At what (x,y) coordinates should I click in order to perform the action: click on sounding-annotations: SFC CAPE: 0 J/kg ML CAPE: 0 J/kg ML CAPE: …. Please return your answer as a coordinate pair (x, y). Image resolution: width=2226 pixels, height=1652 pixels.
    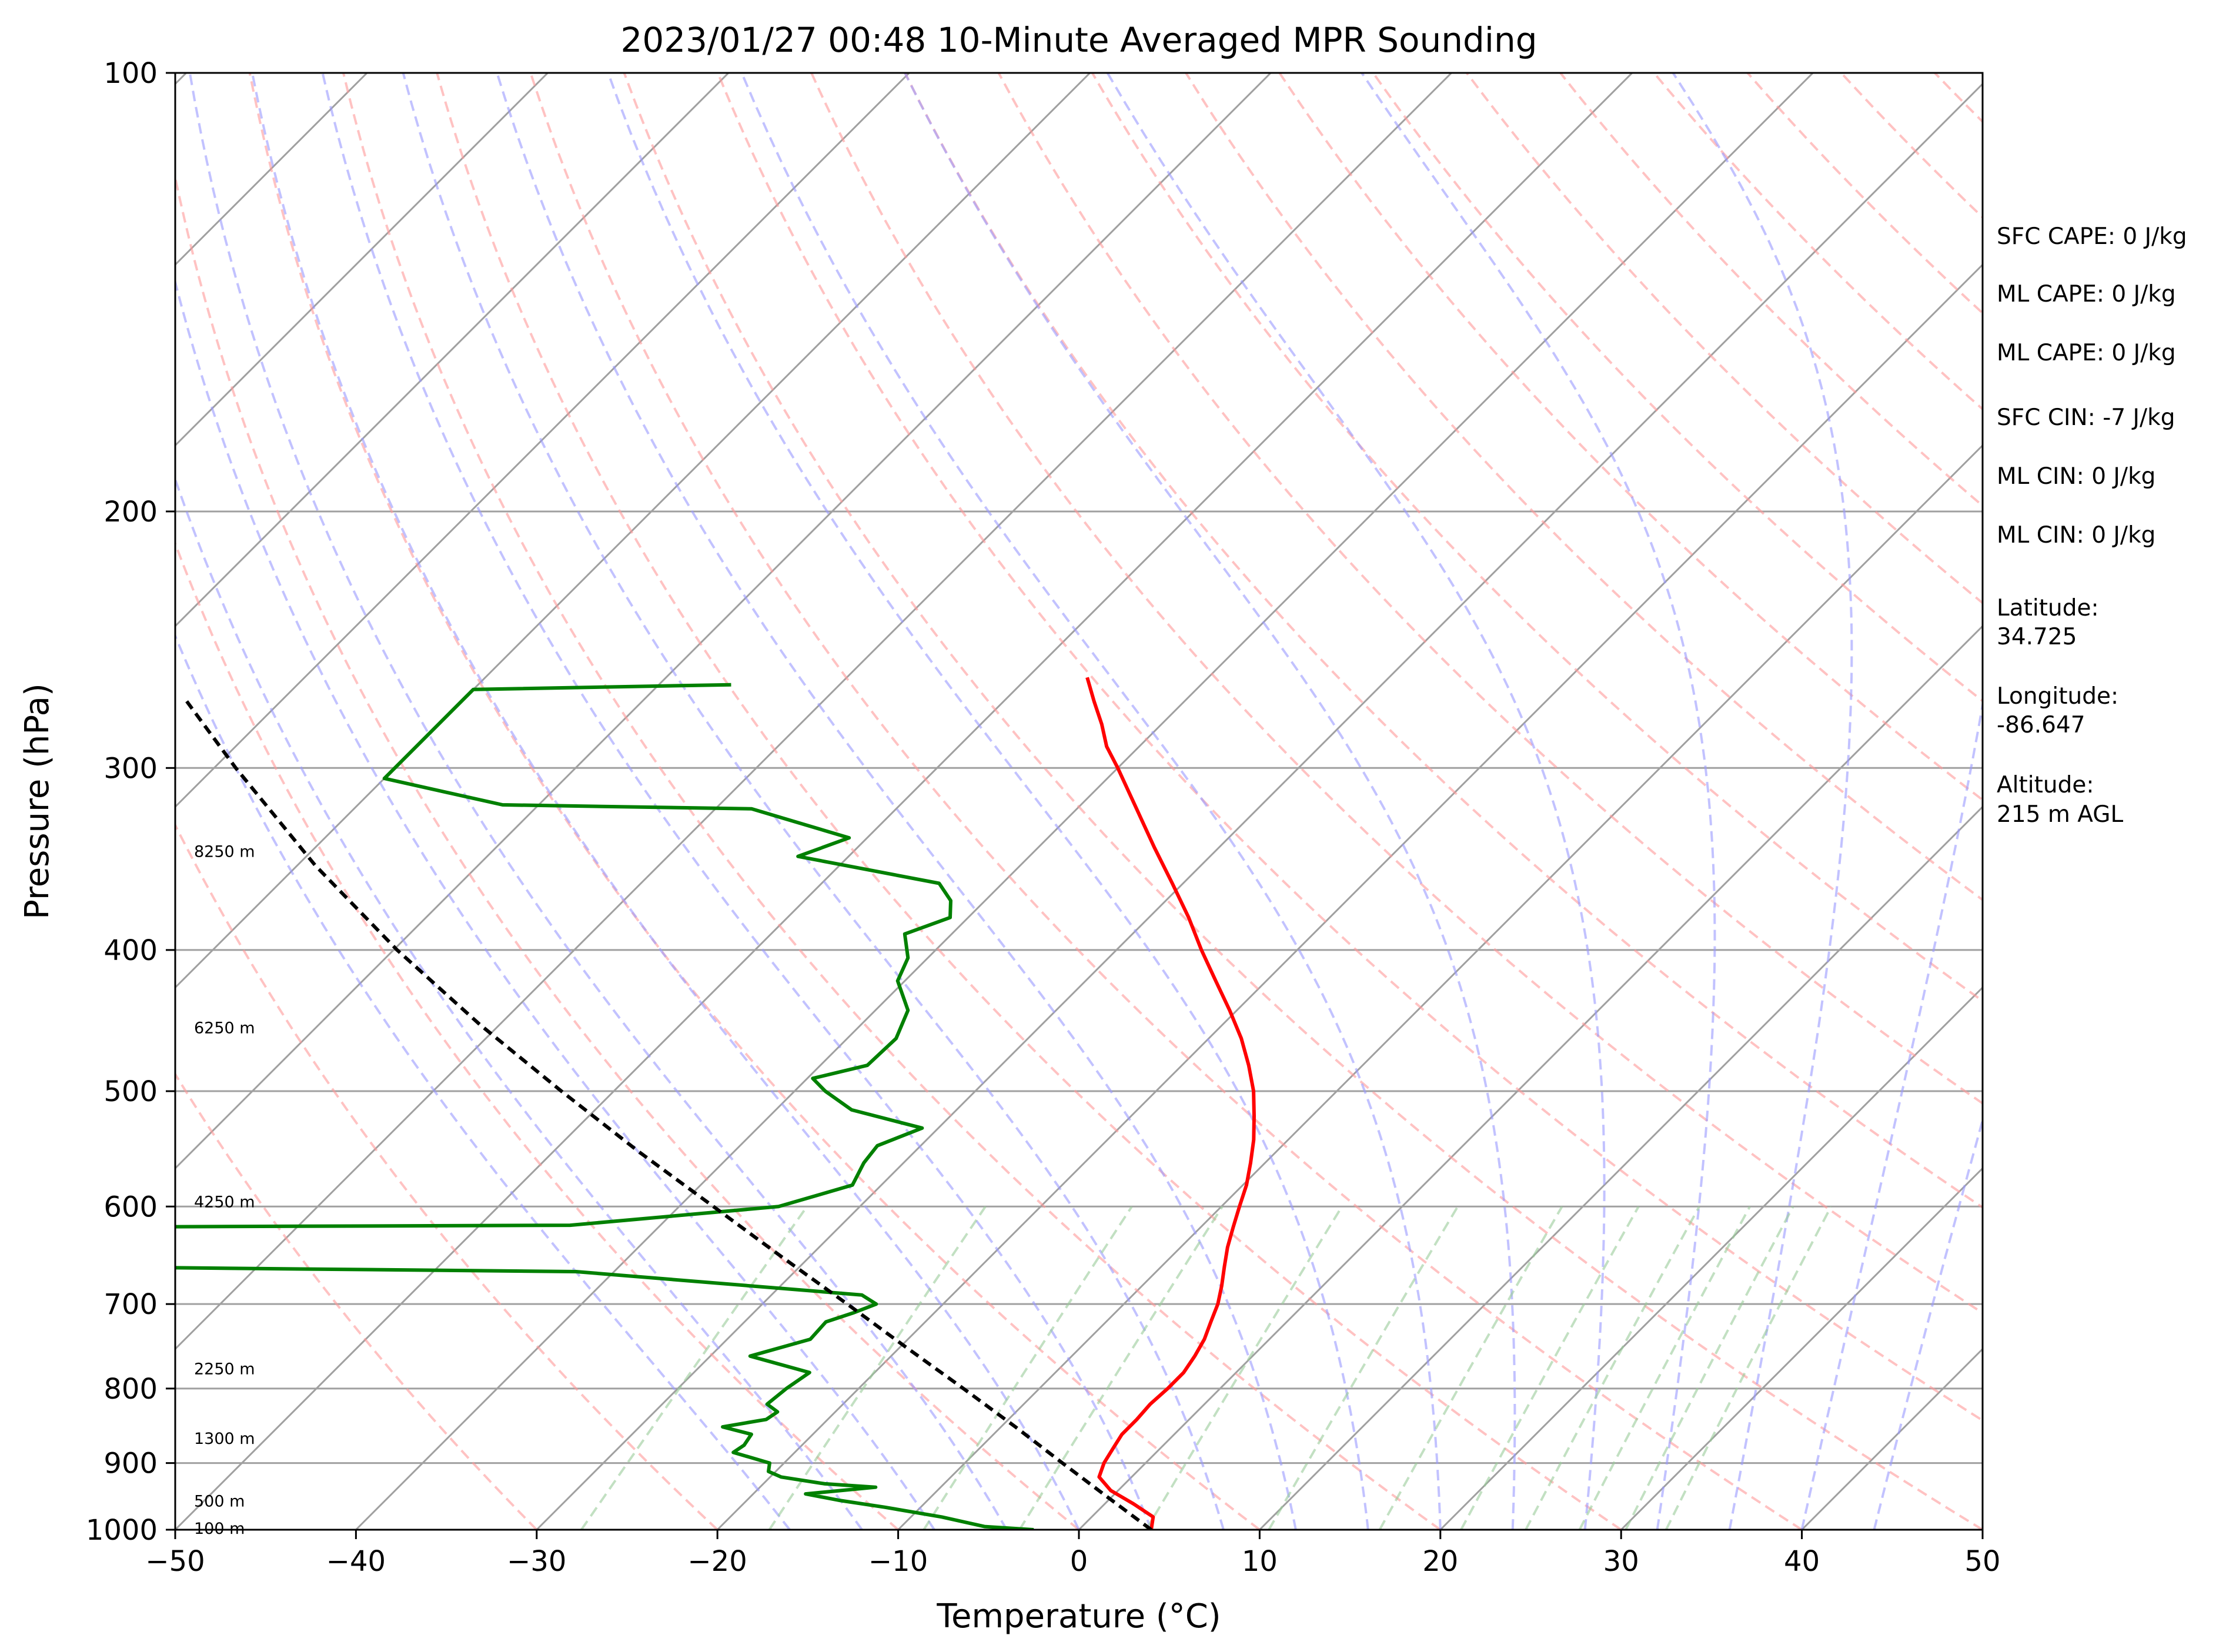
    Looking at the image, I should click on (2092, 525).